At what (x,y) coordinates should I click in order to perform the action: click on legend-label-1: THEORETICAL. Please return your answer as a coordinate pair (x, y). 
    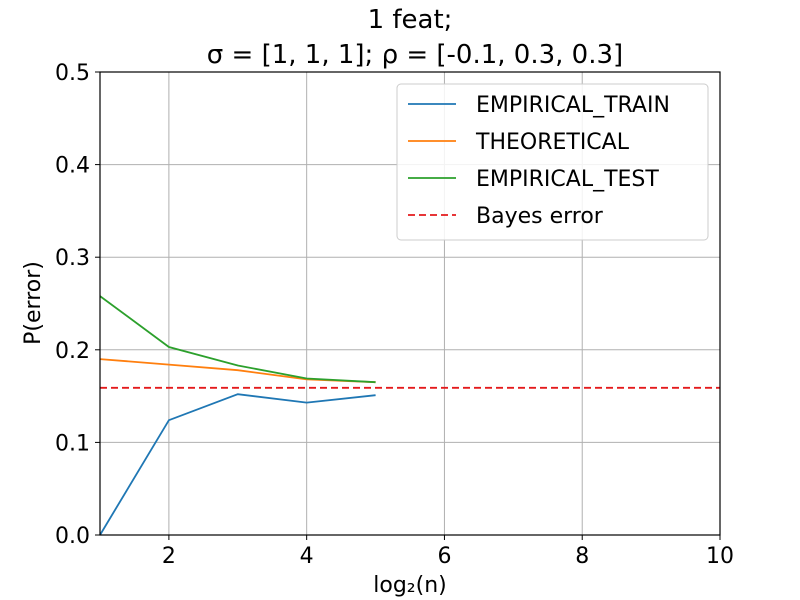
    Looking at the image, I should click on (552, 142).